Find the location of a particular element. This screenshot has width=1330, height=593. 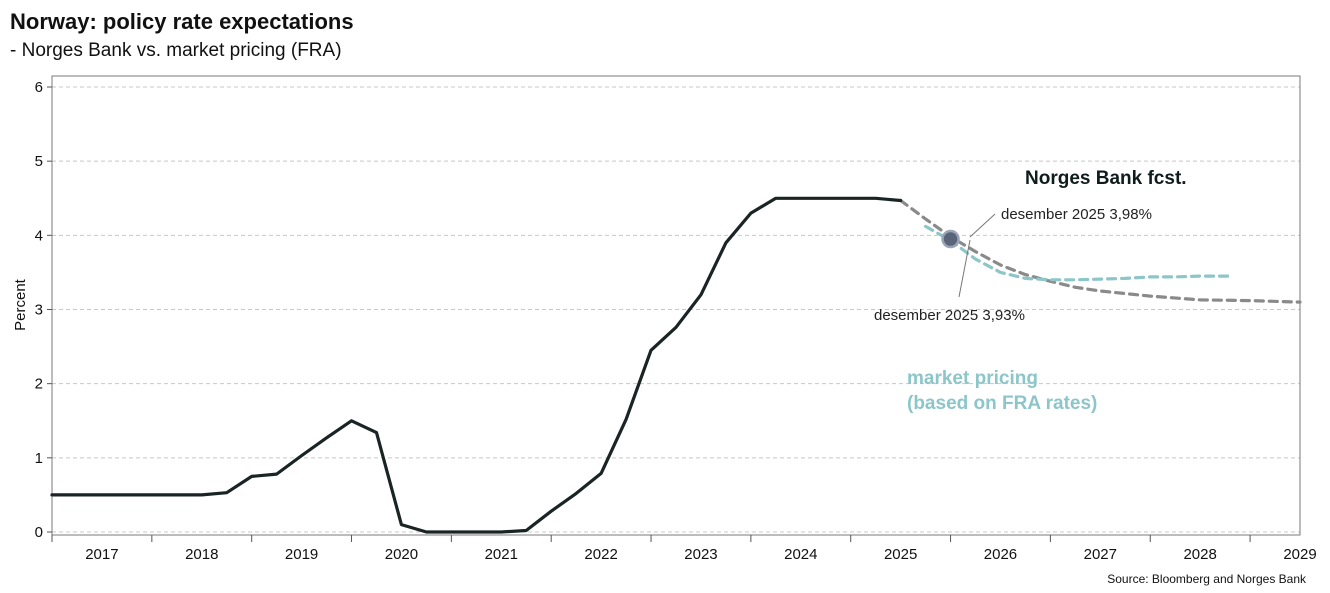

y-tick-label: 3 is located at coordinates (39, 310).